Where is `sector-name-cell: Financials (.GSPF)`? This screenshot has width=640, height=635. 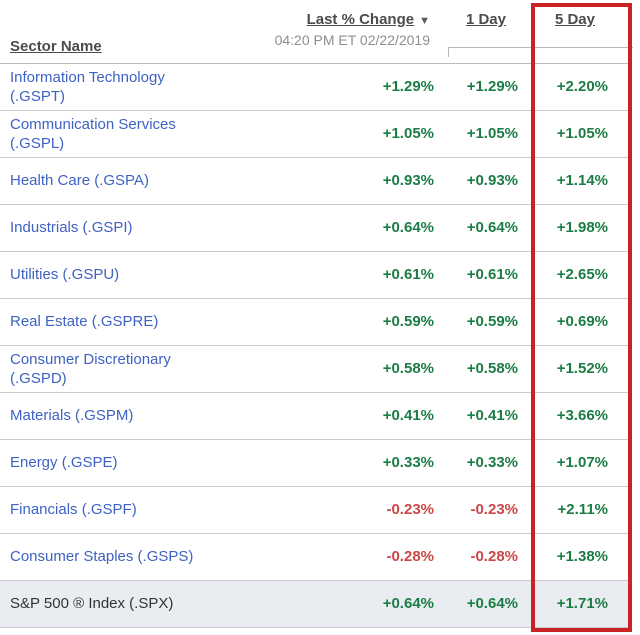 sector-name-cell: Financials (.GSPF) is located at coordinates (110, 510).